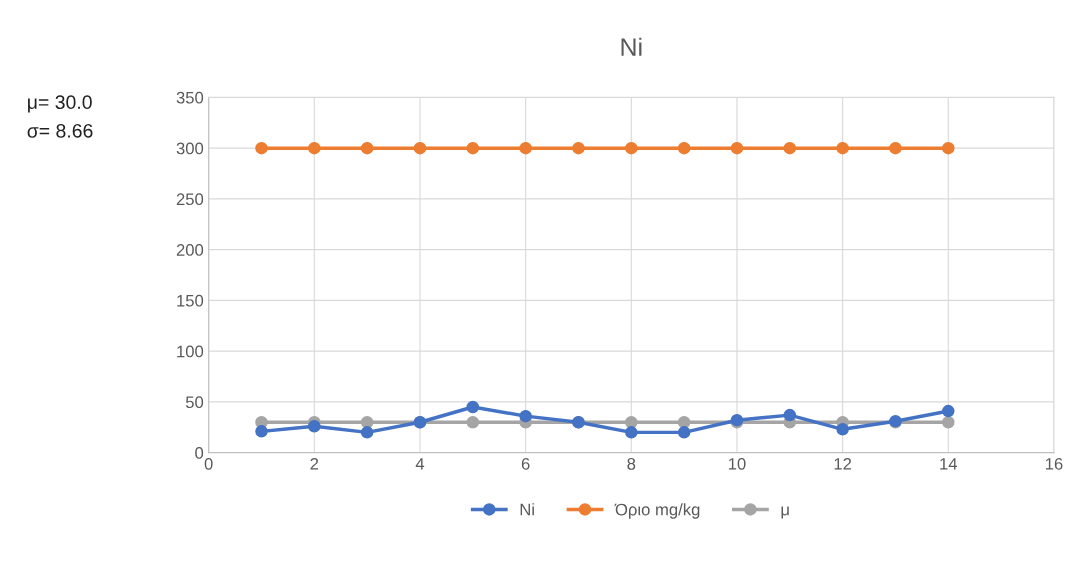 This screenshot has width=1070, height=573. Describe the element at coordinates (190, 300) in the screenshot. I see `y-tick-label: 150` at that location.